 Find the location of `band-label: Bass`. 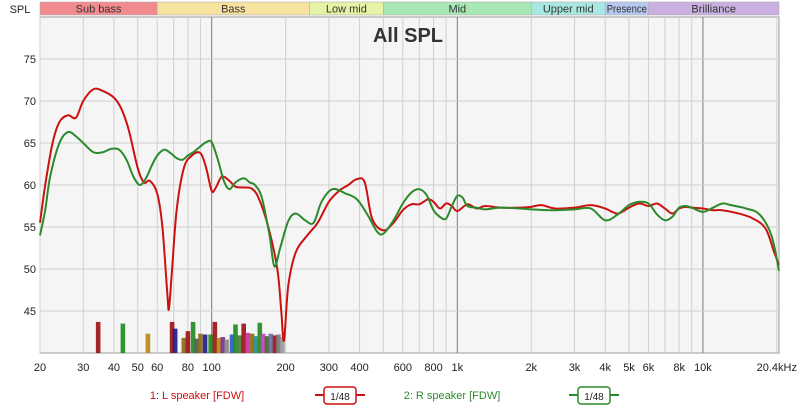

band-label: Bass is located at coordinates (233, 10).